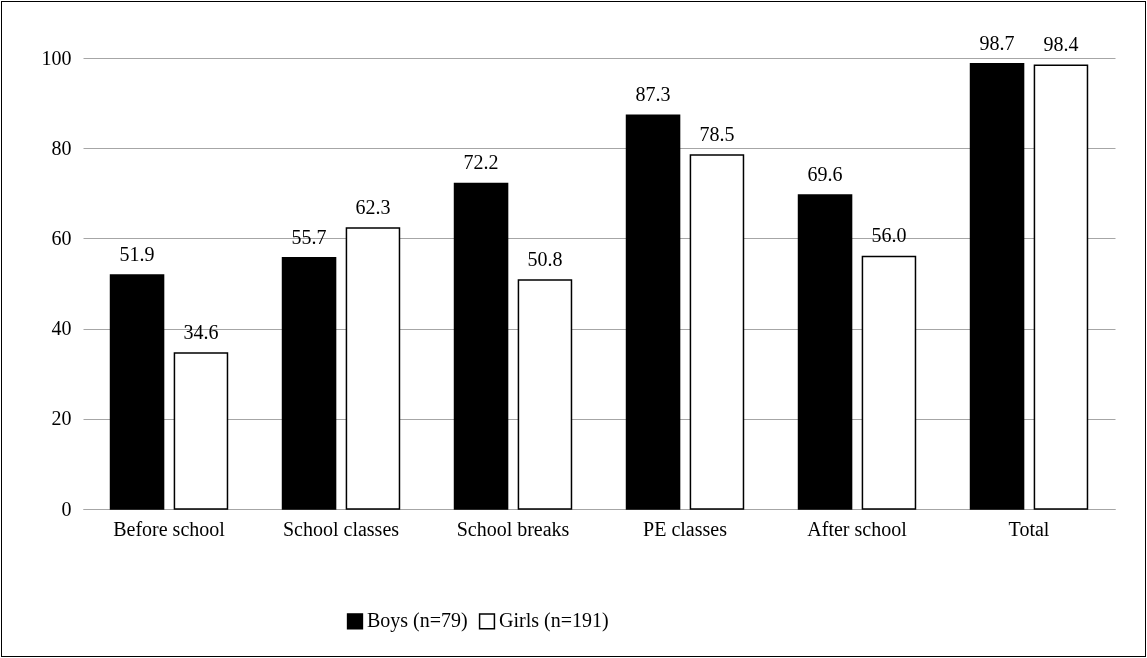 The width and height of the screenshot is (1147, 658). What do you see at coordinates (137, 253) in the screenshot?
I see `data-label: 51.9` at bounding box center [137, 253].